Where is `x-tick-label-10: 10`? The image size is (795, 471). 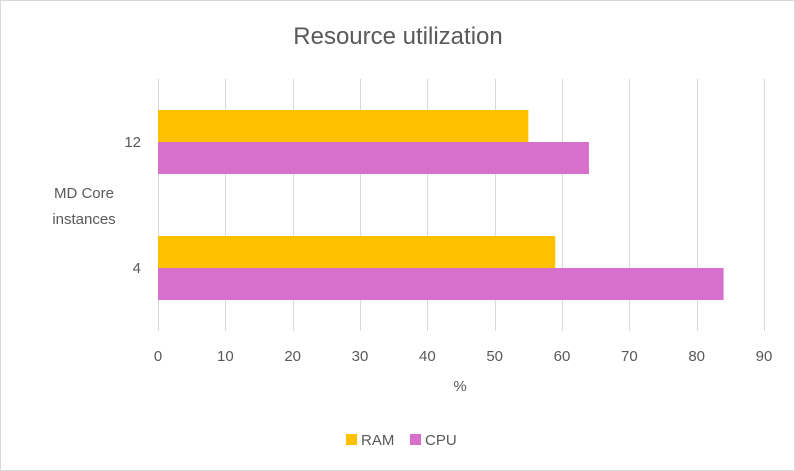 x-tick-label-10: 10 is located at coordinates (225, 356).